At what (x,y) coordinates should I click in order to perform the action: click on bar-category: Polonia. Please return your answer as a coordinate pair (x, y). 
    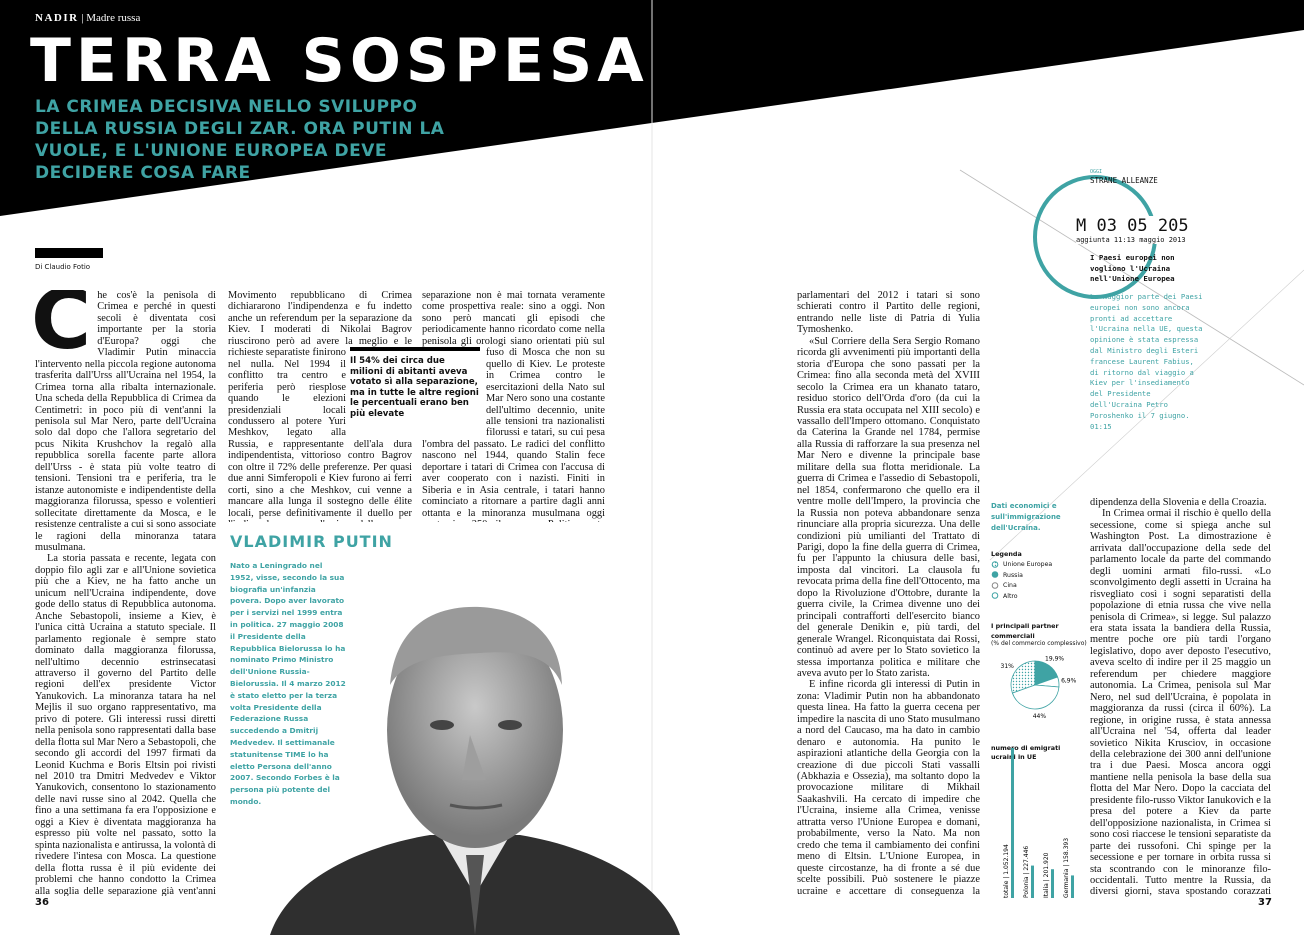
    Looking at the image, I should click on (1026, 887).